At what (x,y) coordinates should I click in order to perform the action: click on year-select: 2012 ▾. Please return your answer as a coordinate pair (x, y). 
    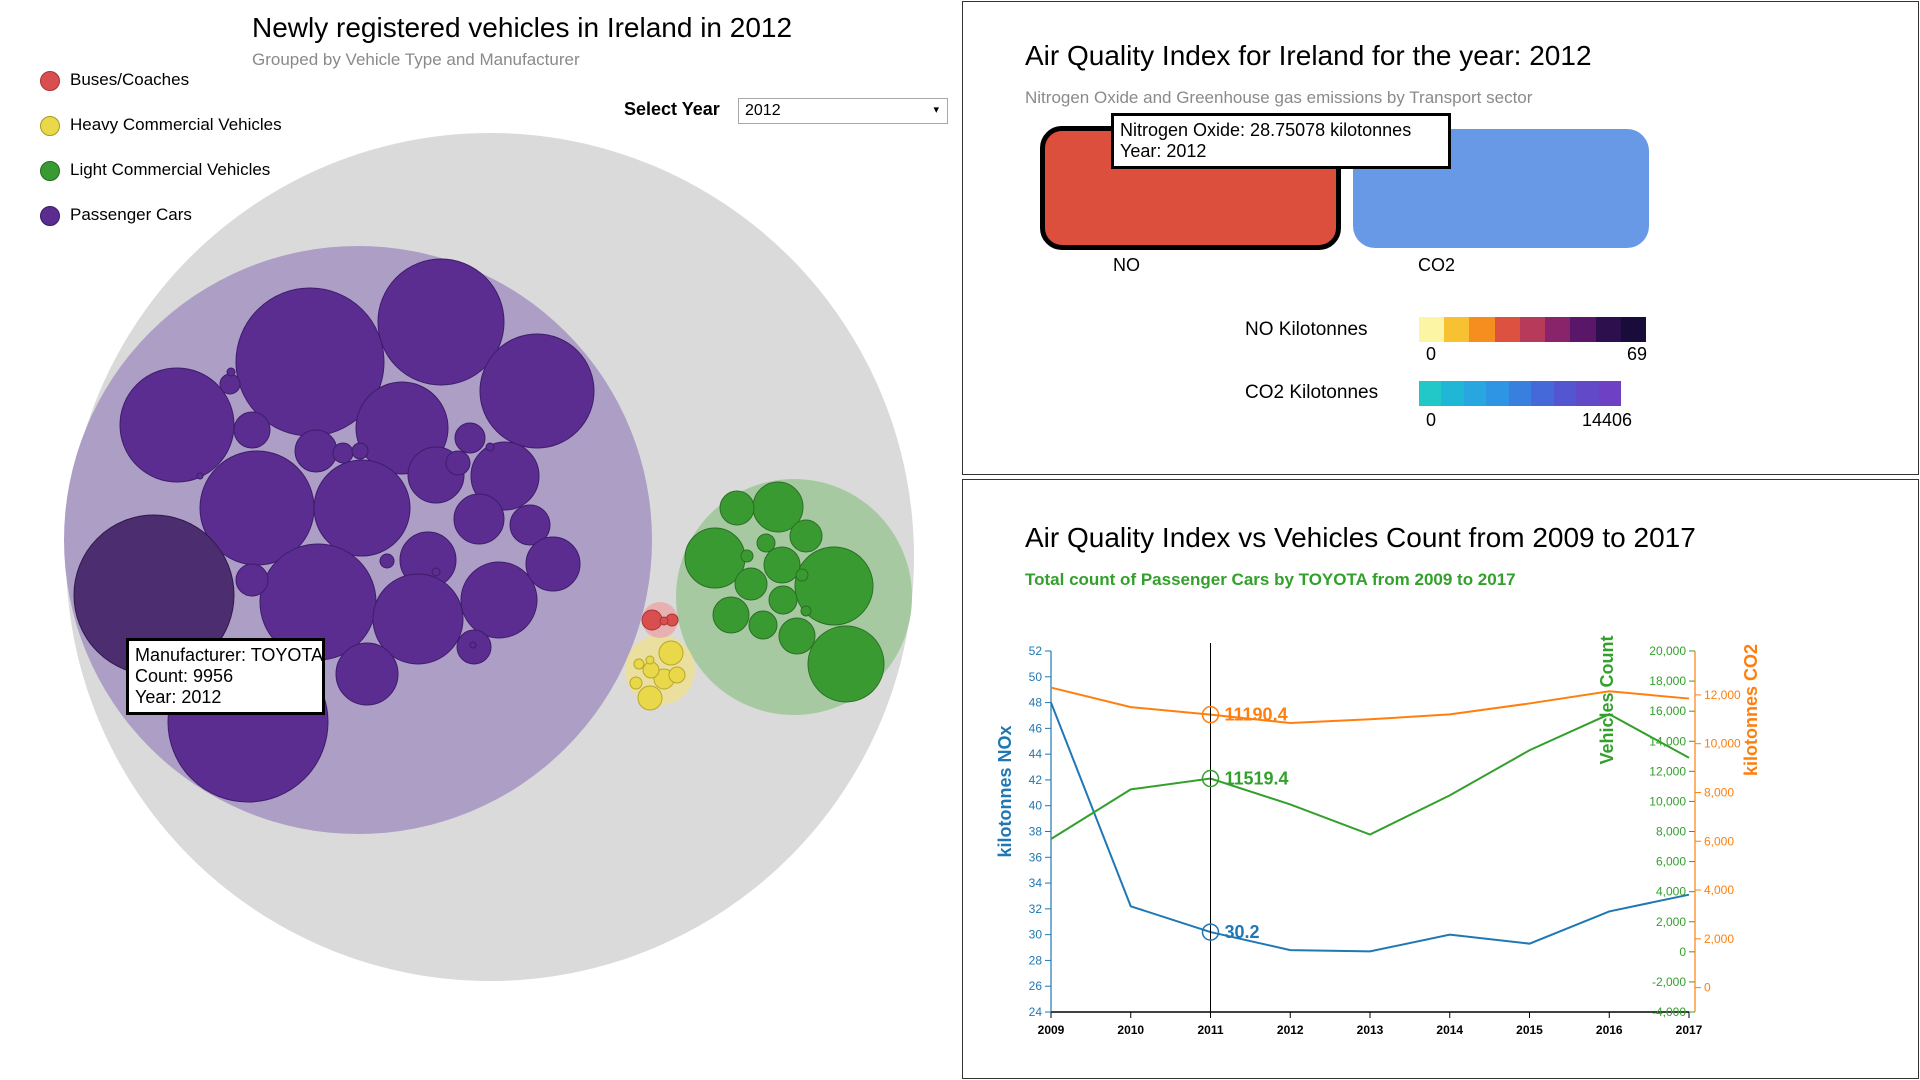
    Looking at the image, I should click on (843, 111).